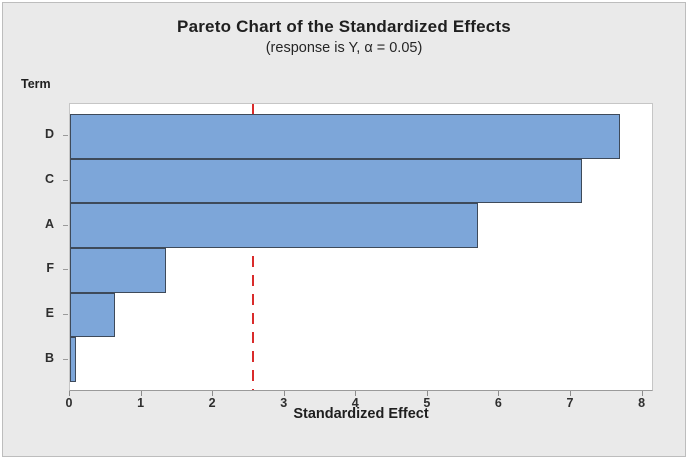 The width and height of the screenshot is (688, 459). Describe the element at coordinates (93, 315) in the screenshot. I see `bar-E` at that location.